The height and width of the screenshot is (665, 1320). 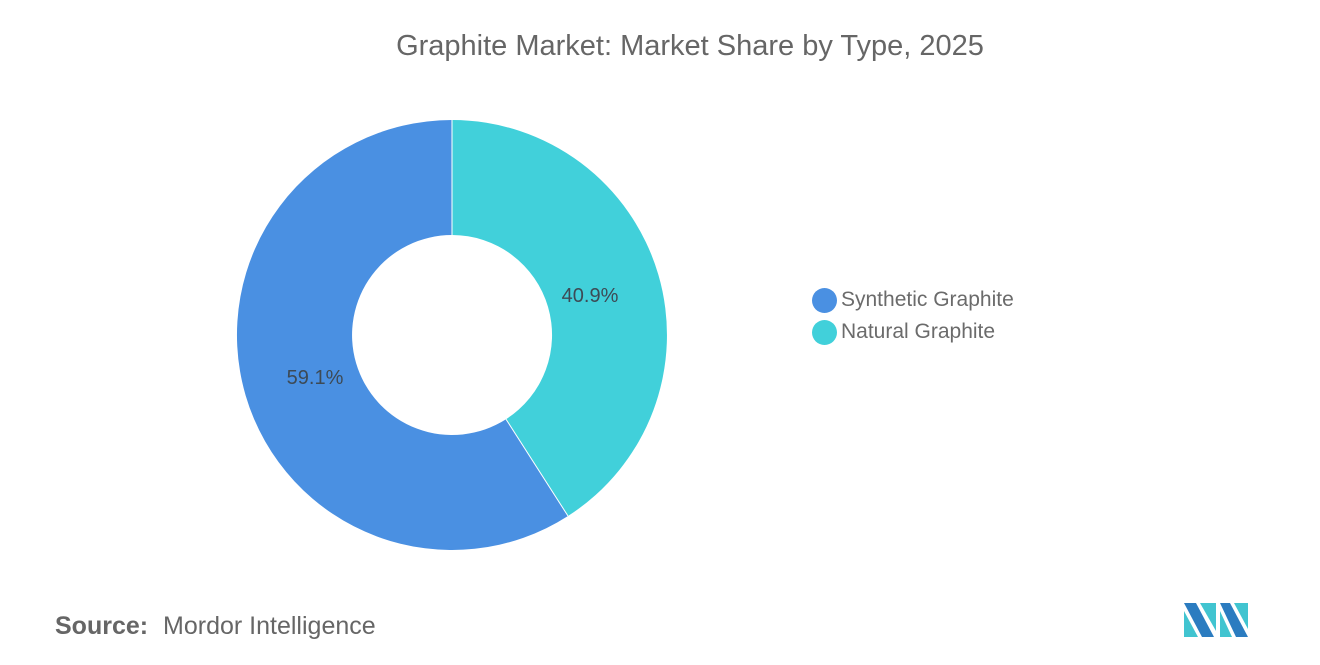 I want to click on slice-label-synthetic: 59.1%, so click(x=315, y=378).